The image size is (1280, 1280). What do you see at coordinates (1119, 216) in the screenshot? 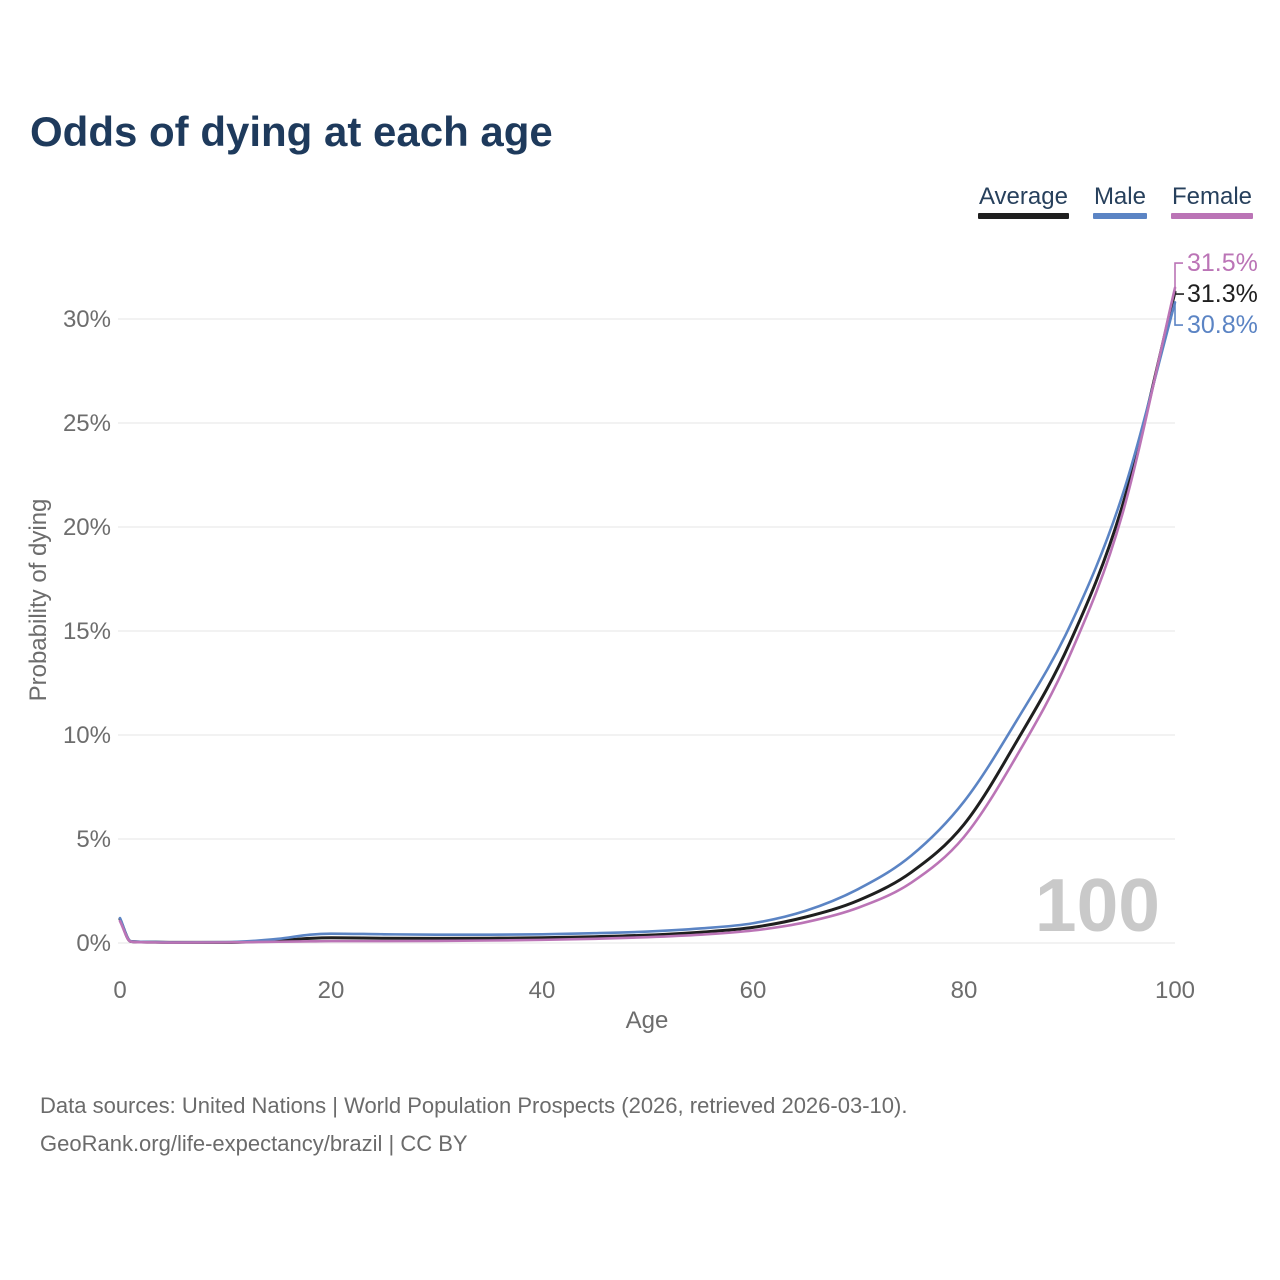
I see `legend-swatch-male` at bounding box center [1119, 216].